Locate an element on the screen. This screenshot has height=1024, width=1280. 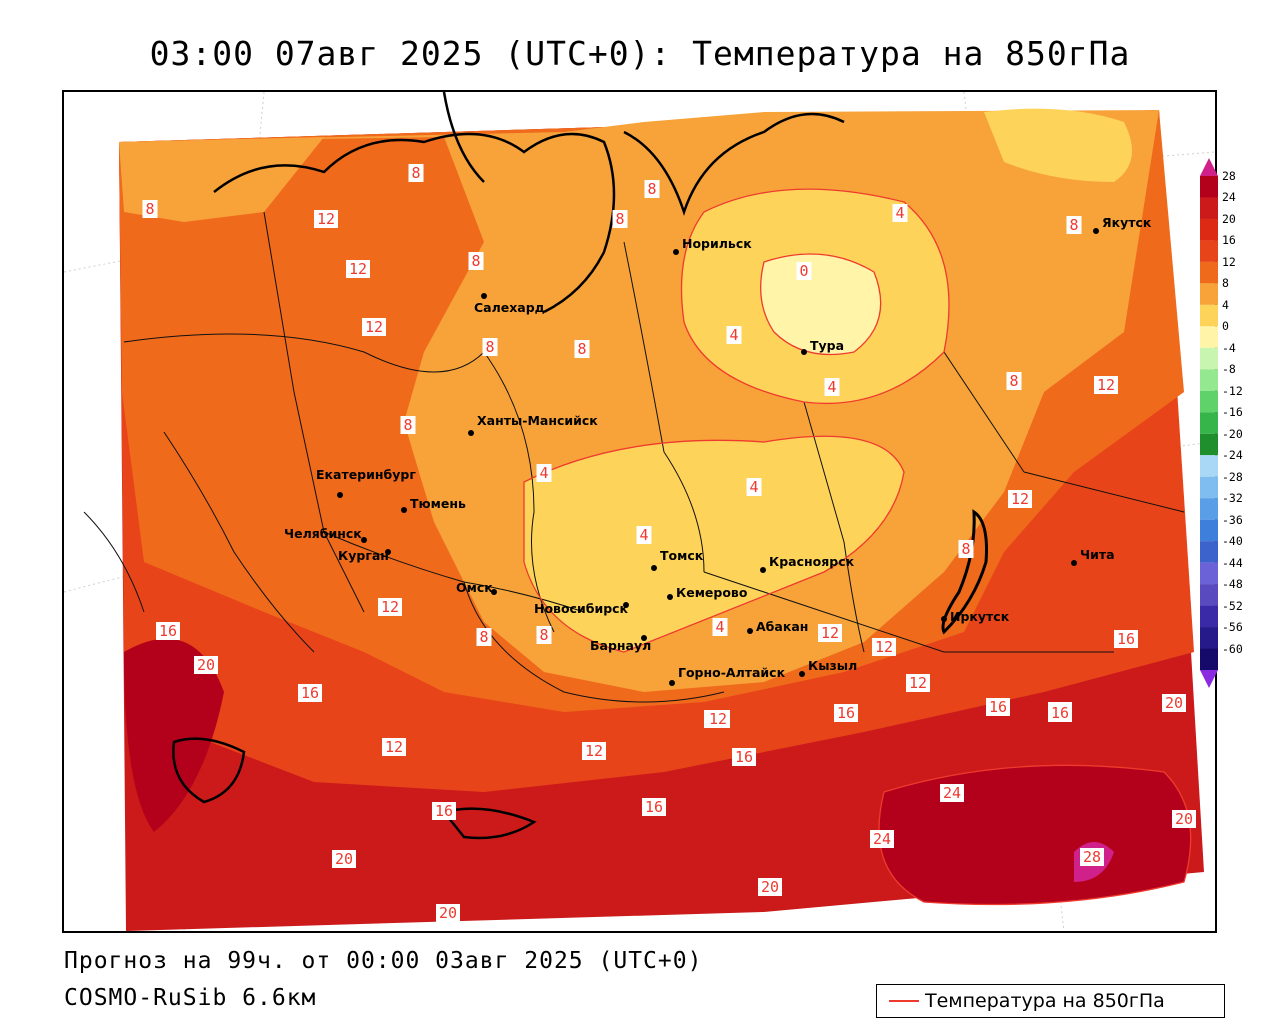
colorbar-tick-label: -28 is located at coordinates (1232, 476).